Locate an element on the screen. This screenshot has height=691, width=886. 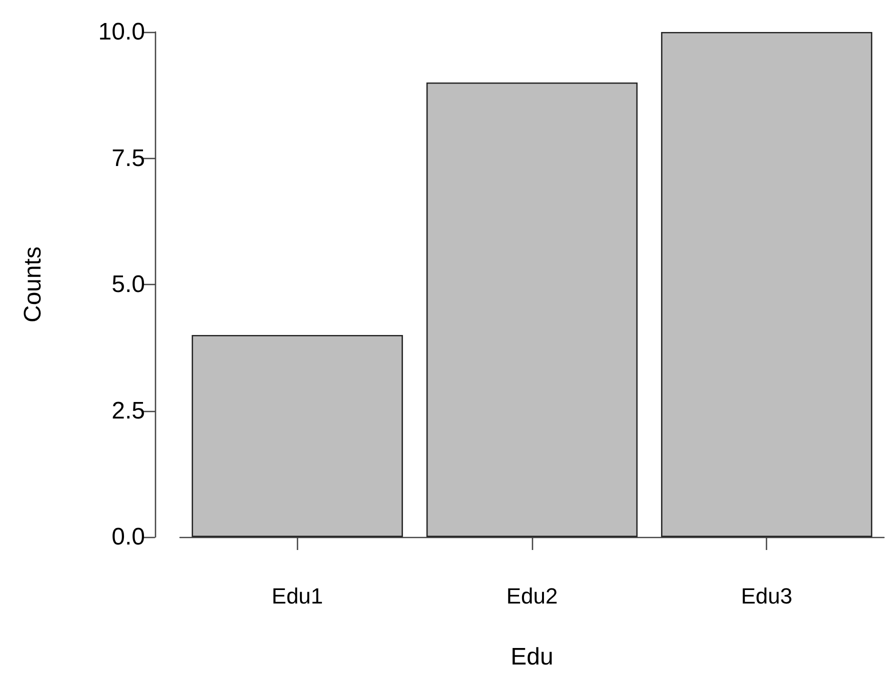
y-tick-label: 7.5 is located at coordinates (128, 158).